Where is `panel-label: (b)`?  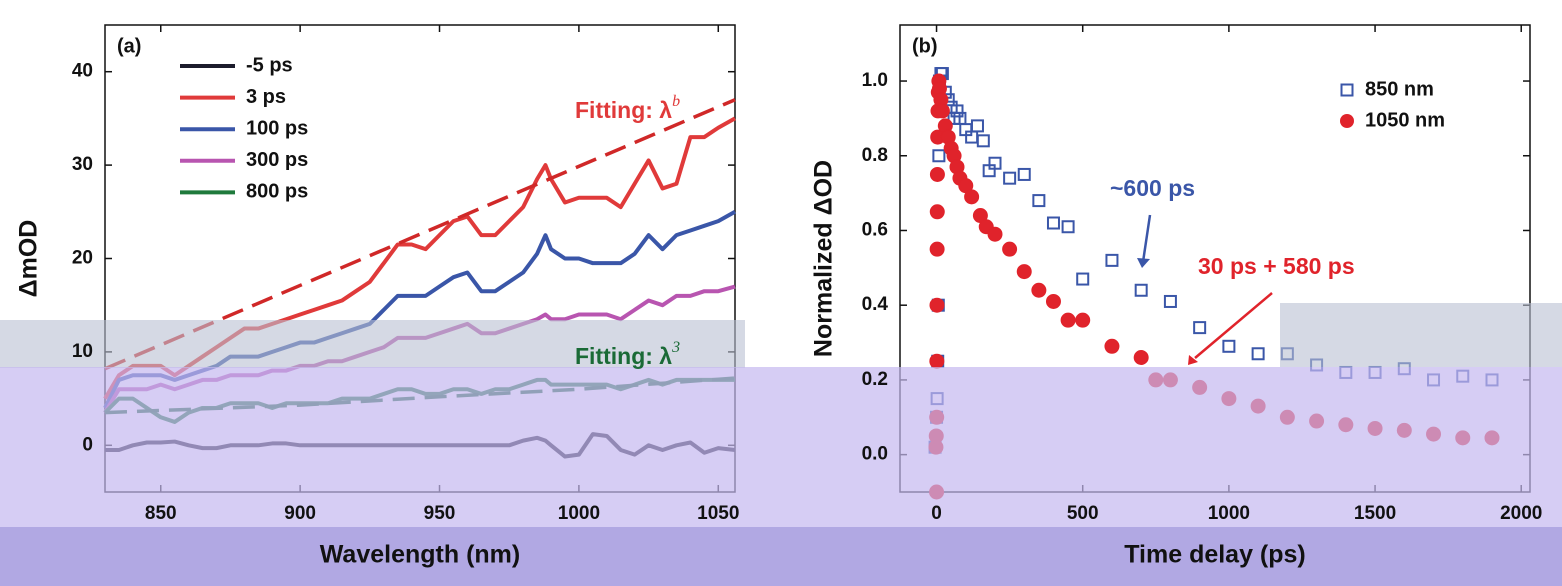
panel-label: (b) is located at coordinates (925, 46).